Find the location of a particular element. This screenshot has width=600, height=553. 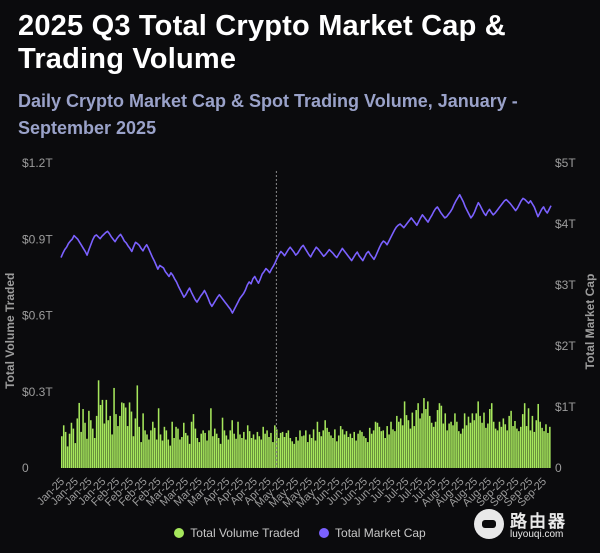

y-tick-label-right: 0 is located at coordinates (558, 468).